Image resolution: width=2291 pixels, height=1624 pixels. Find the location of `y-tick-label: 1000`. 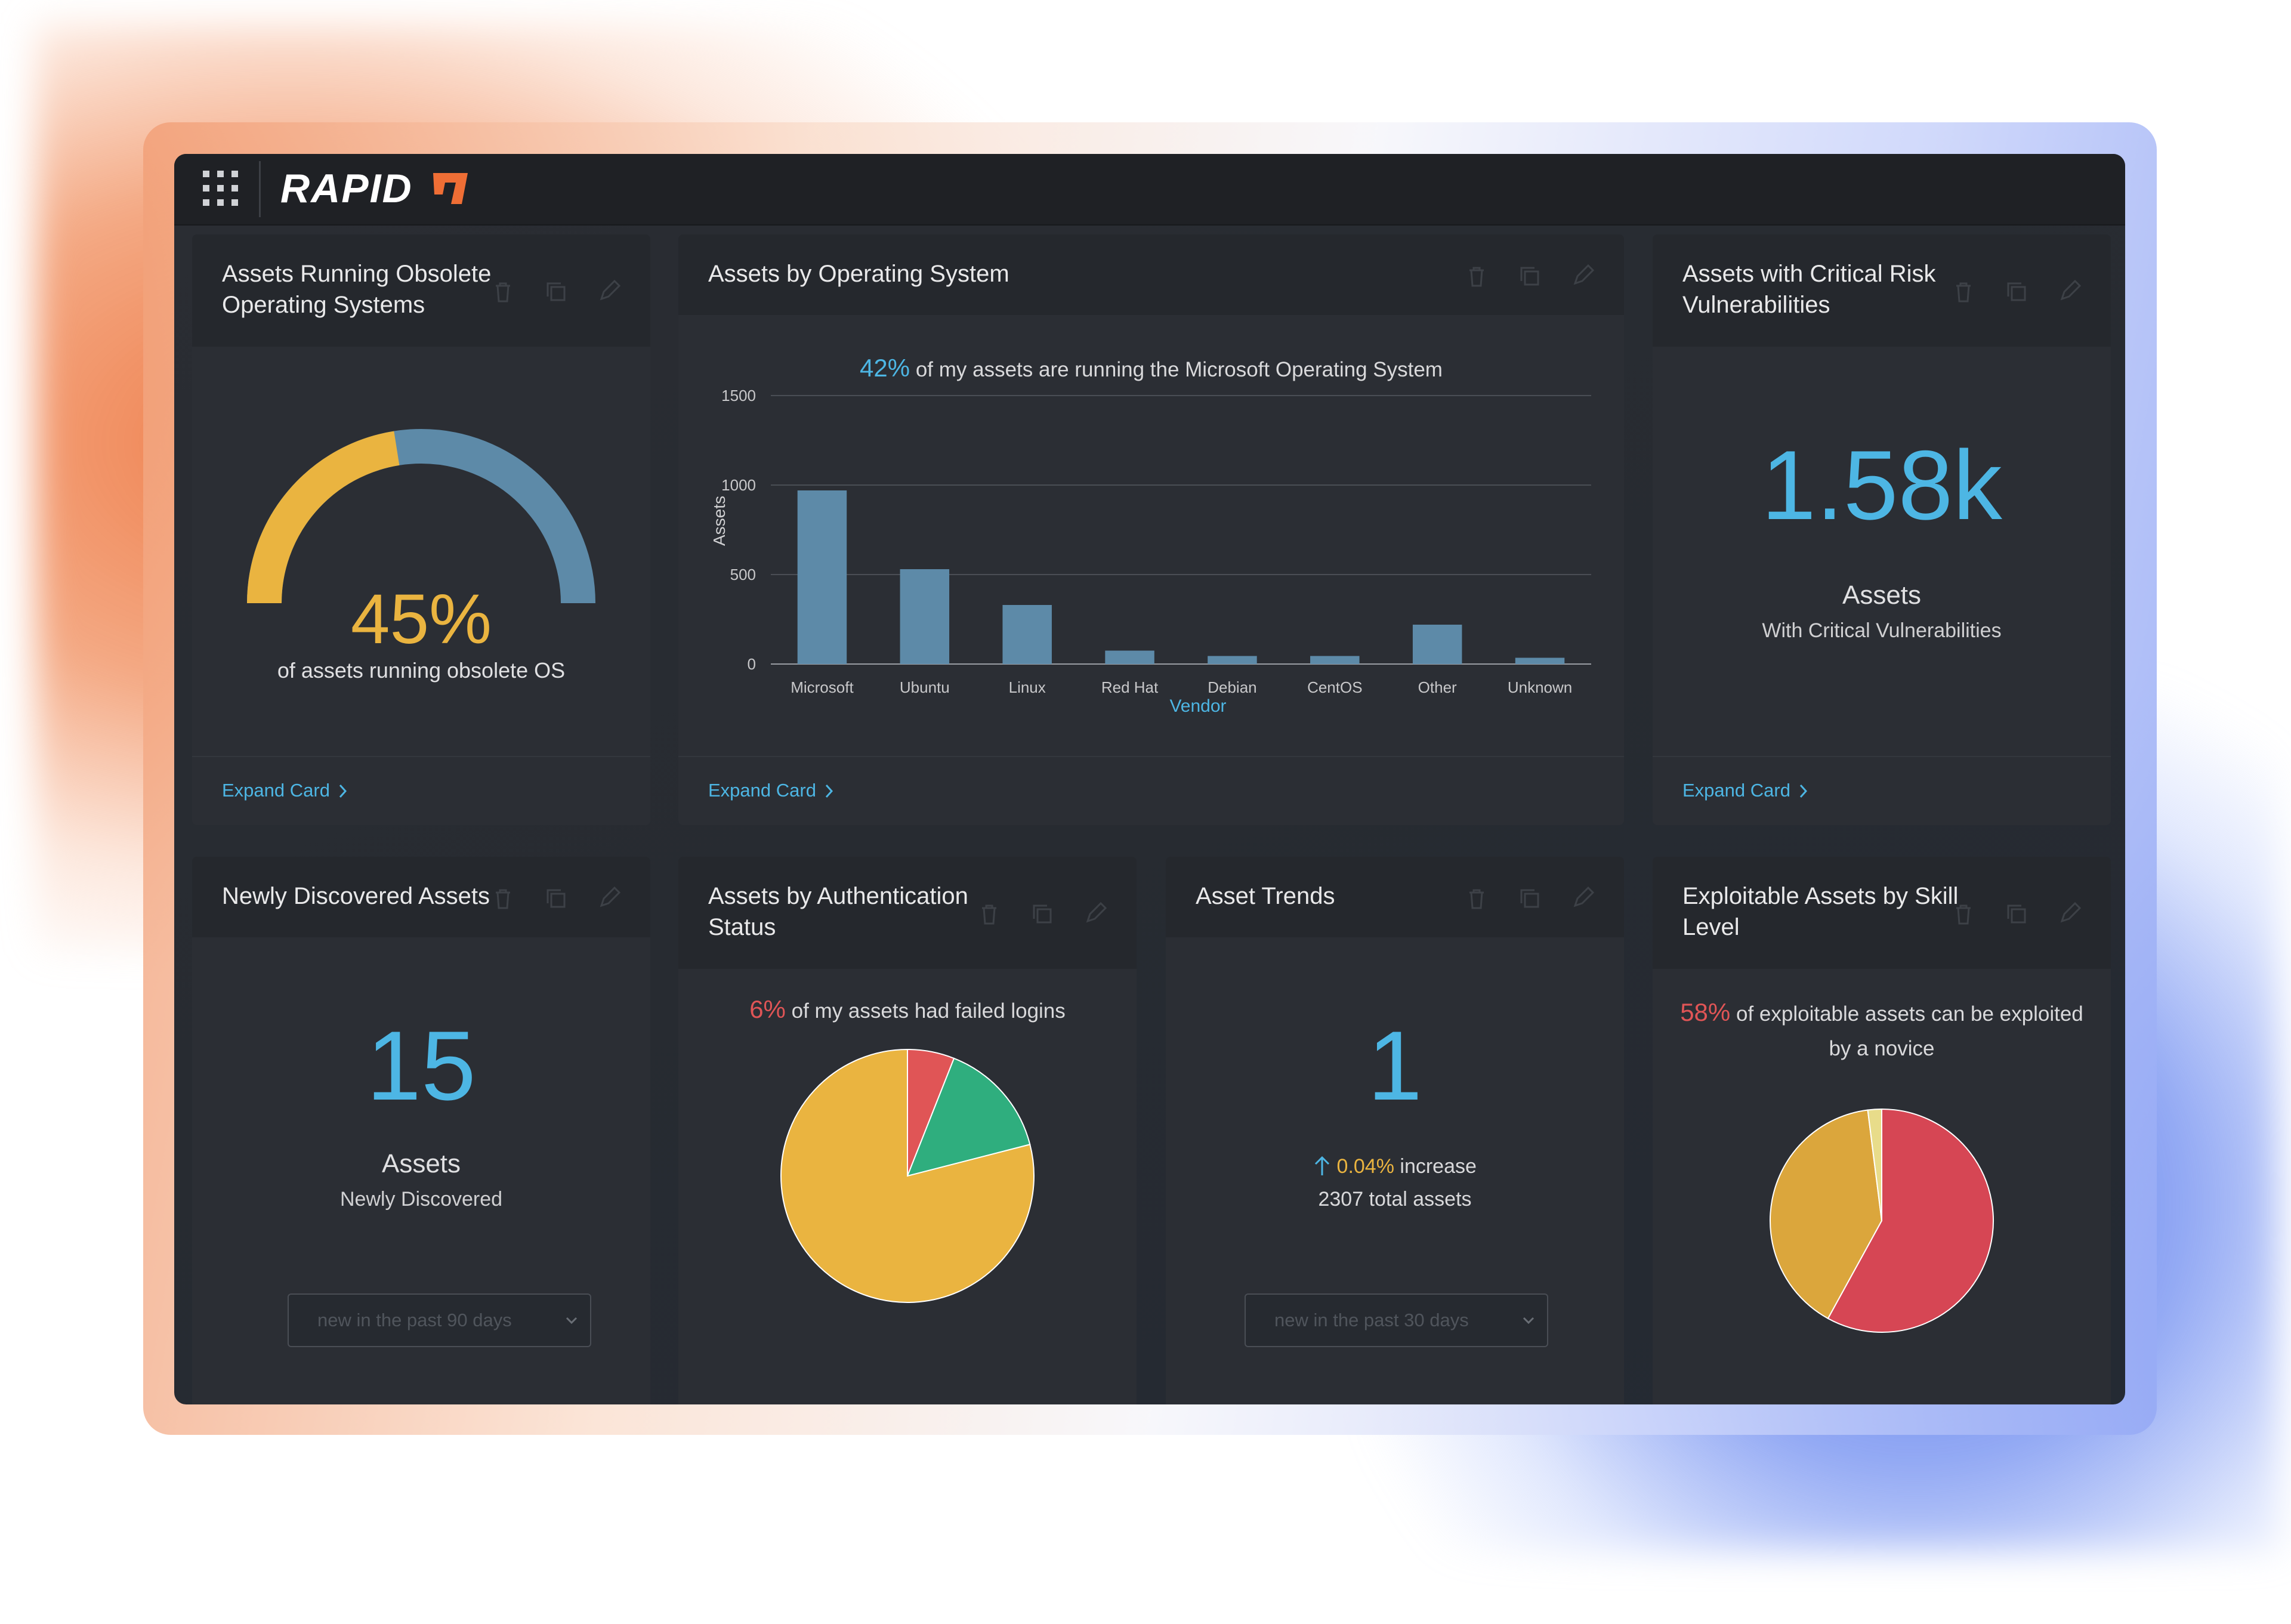

y-tick-label: 1000 is located at coordinates (738, 485).